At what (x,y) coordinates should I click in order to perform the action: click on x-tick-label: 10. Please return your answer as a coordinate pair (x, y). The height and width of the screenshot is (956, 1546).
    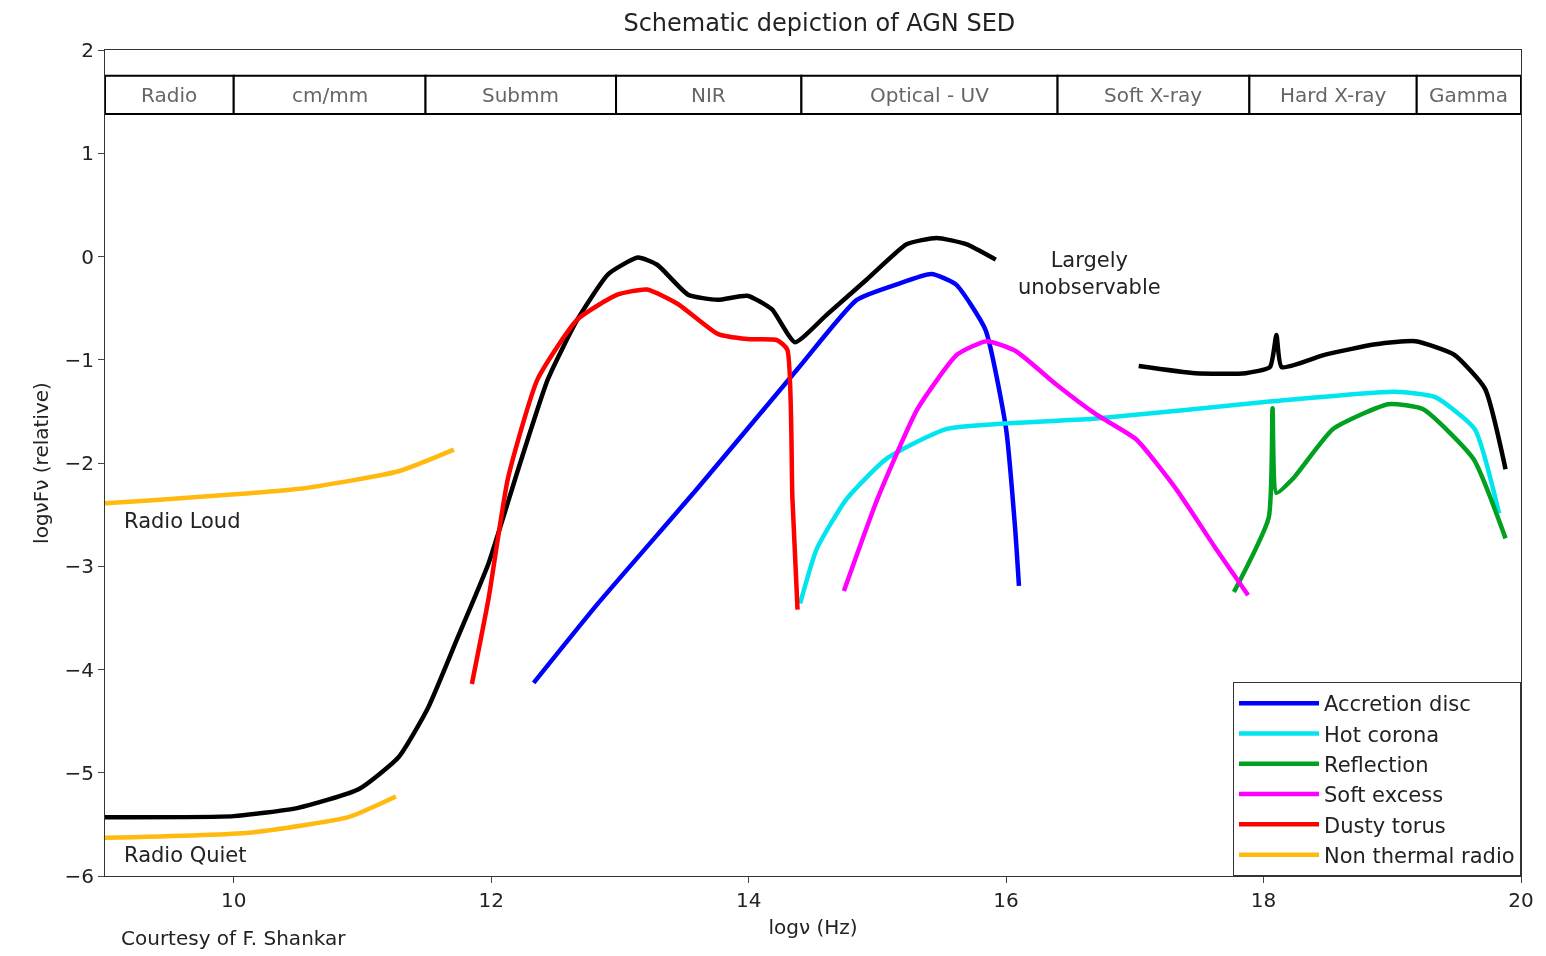
    Looking at the image, I should click on (234, 900).